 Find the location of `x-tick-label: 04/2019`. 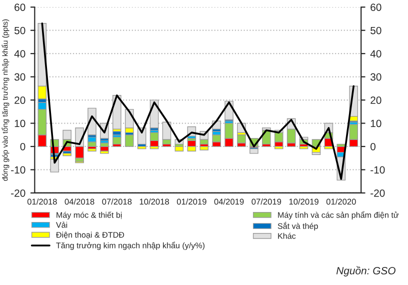

x-tick-label: 04/2019 is located at coordinates (229, 201).